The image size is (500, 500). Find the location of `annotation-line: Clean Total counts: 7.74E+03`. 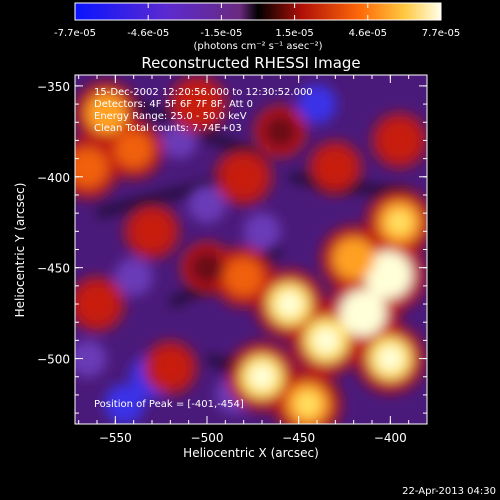

annotation-line: Clean Total counts: 7.74E+03 is located at coordinates (168, 128).